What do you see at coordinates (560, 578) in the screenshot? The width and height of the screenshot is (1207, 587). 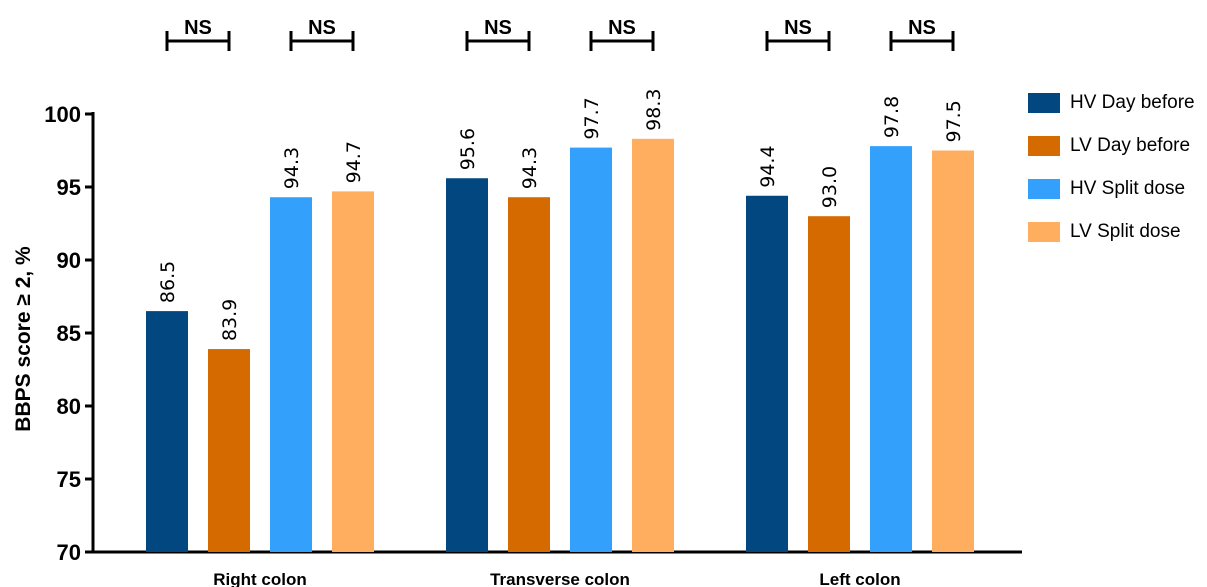 I see `x-category-label: Transverse colon` at bounding box center [560, 578].